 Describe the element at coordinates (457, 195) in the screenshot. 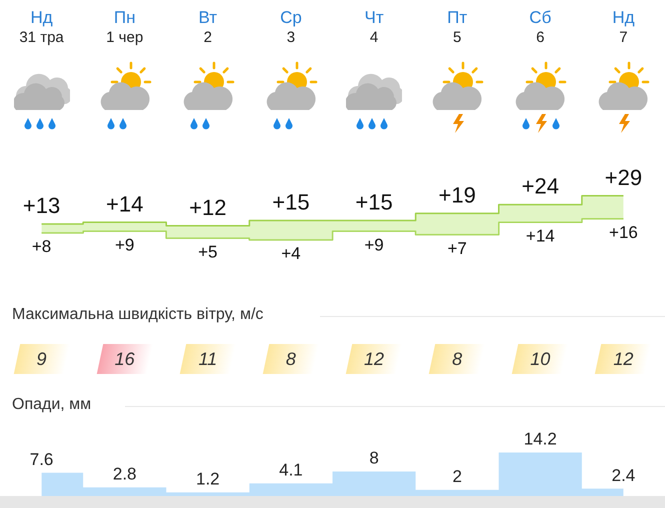

I see `data-label: +19` at that location.